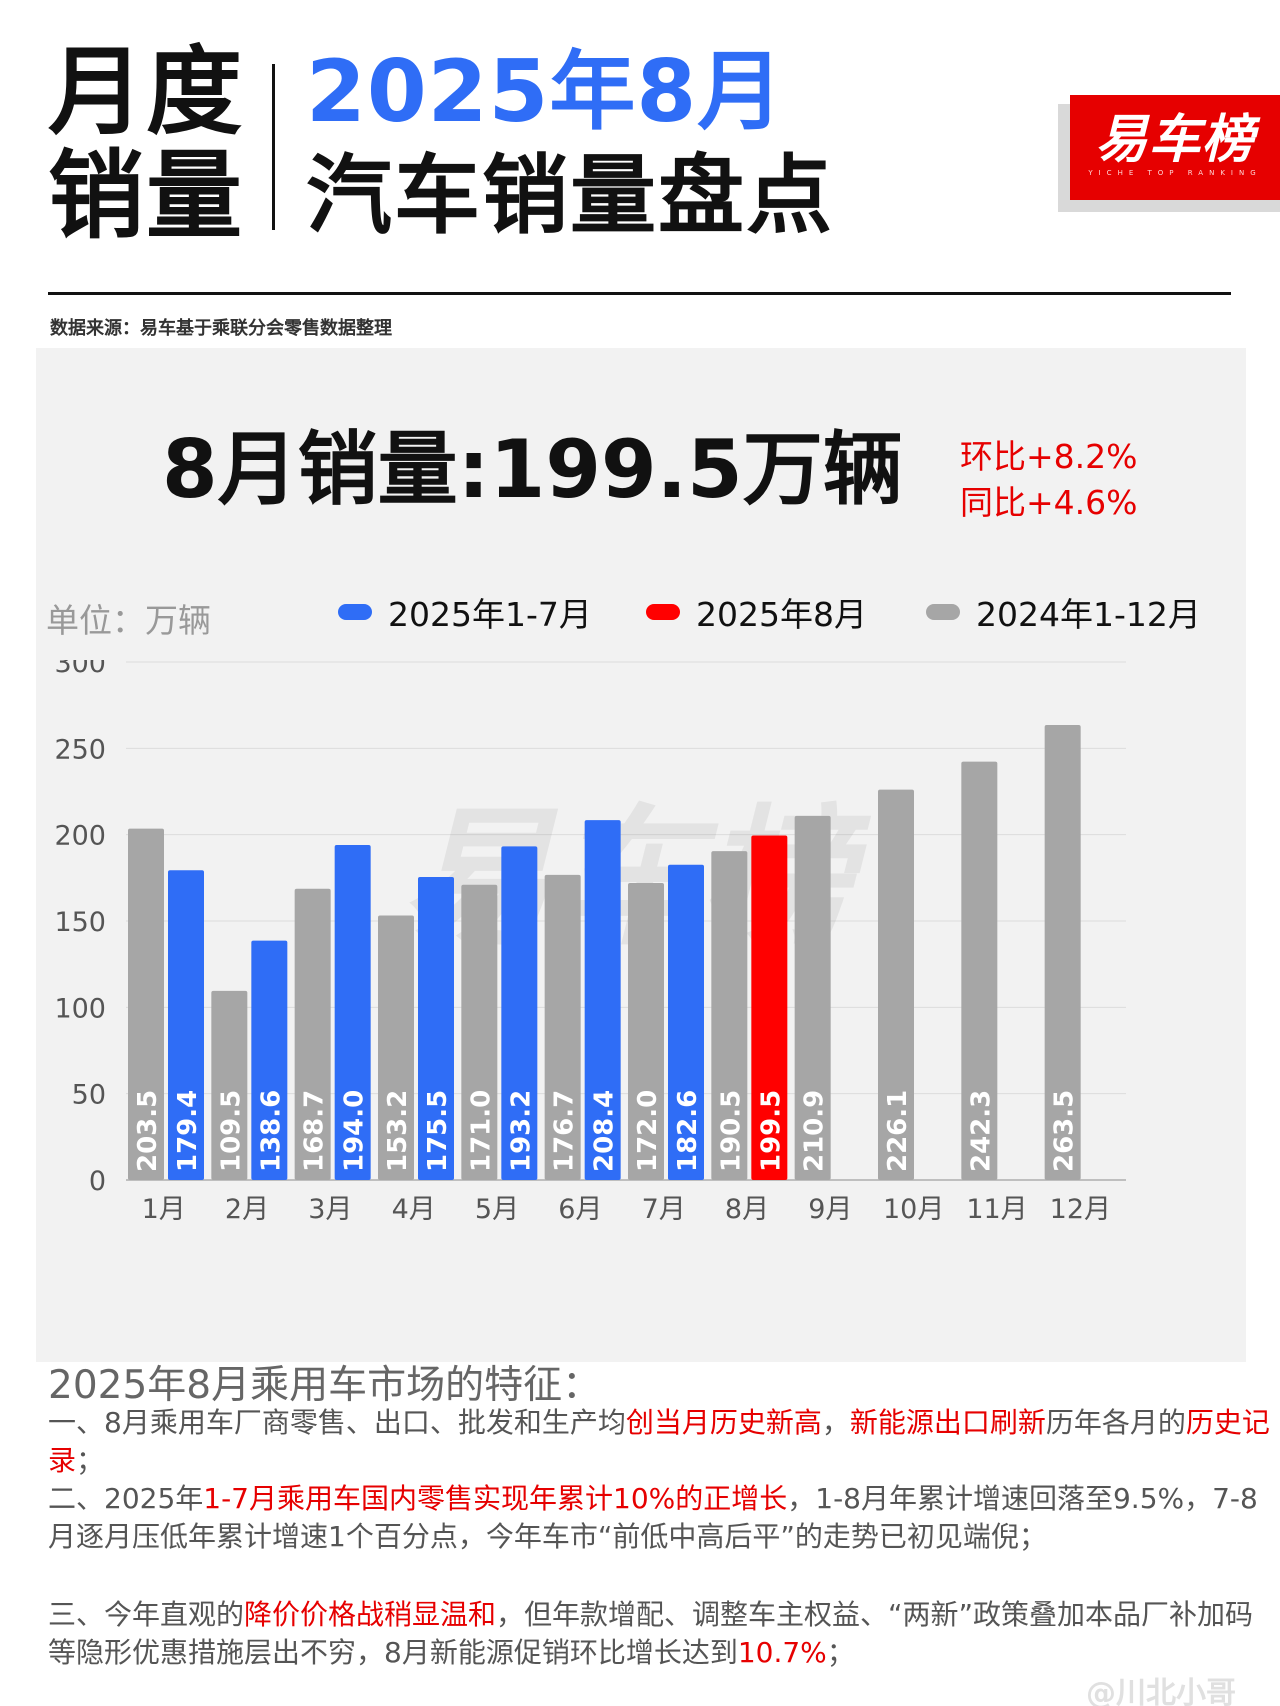 This screenshot has height=1706, width=1280. I want to click on legend-item-2025-aug: 2025年8月, so click(756, 613).